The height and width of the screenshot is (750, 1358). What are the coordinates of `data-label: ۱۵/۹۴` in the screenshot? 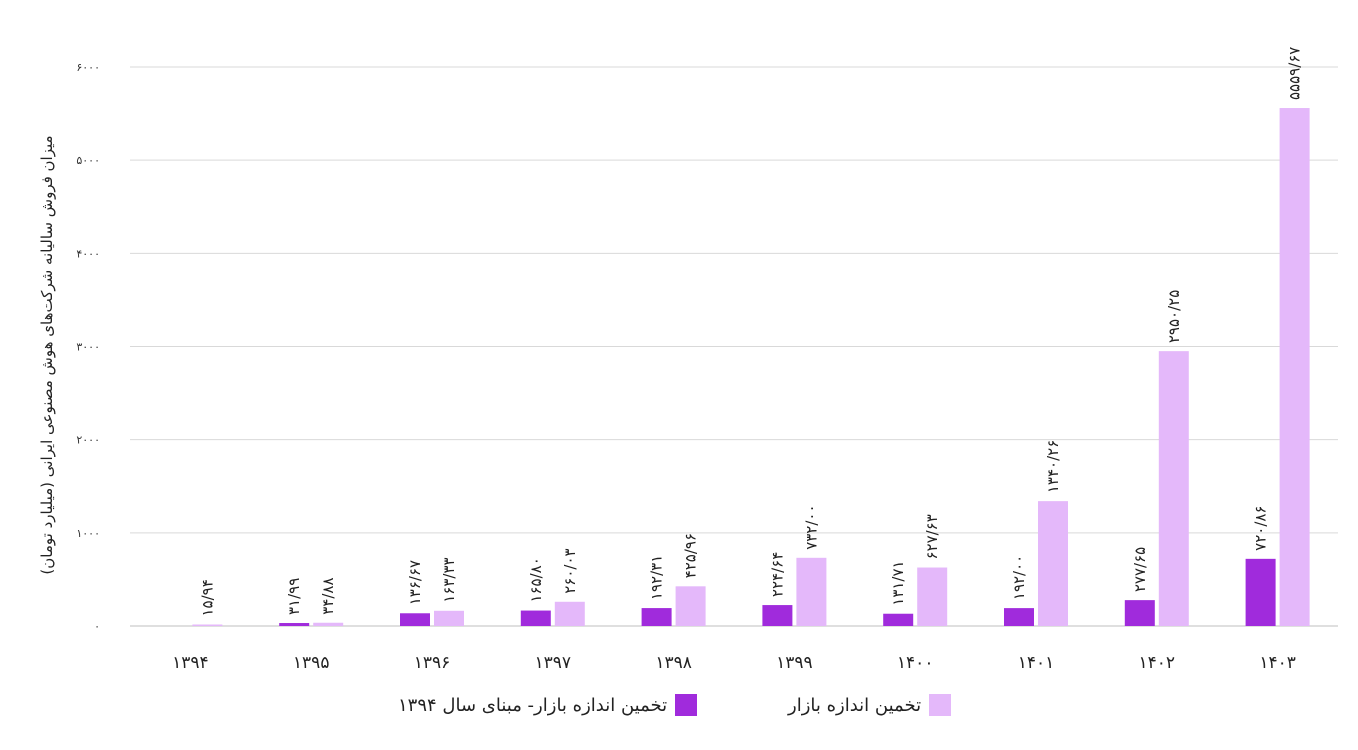 It's located at (207, 597).